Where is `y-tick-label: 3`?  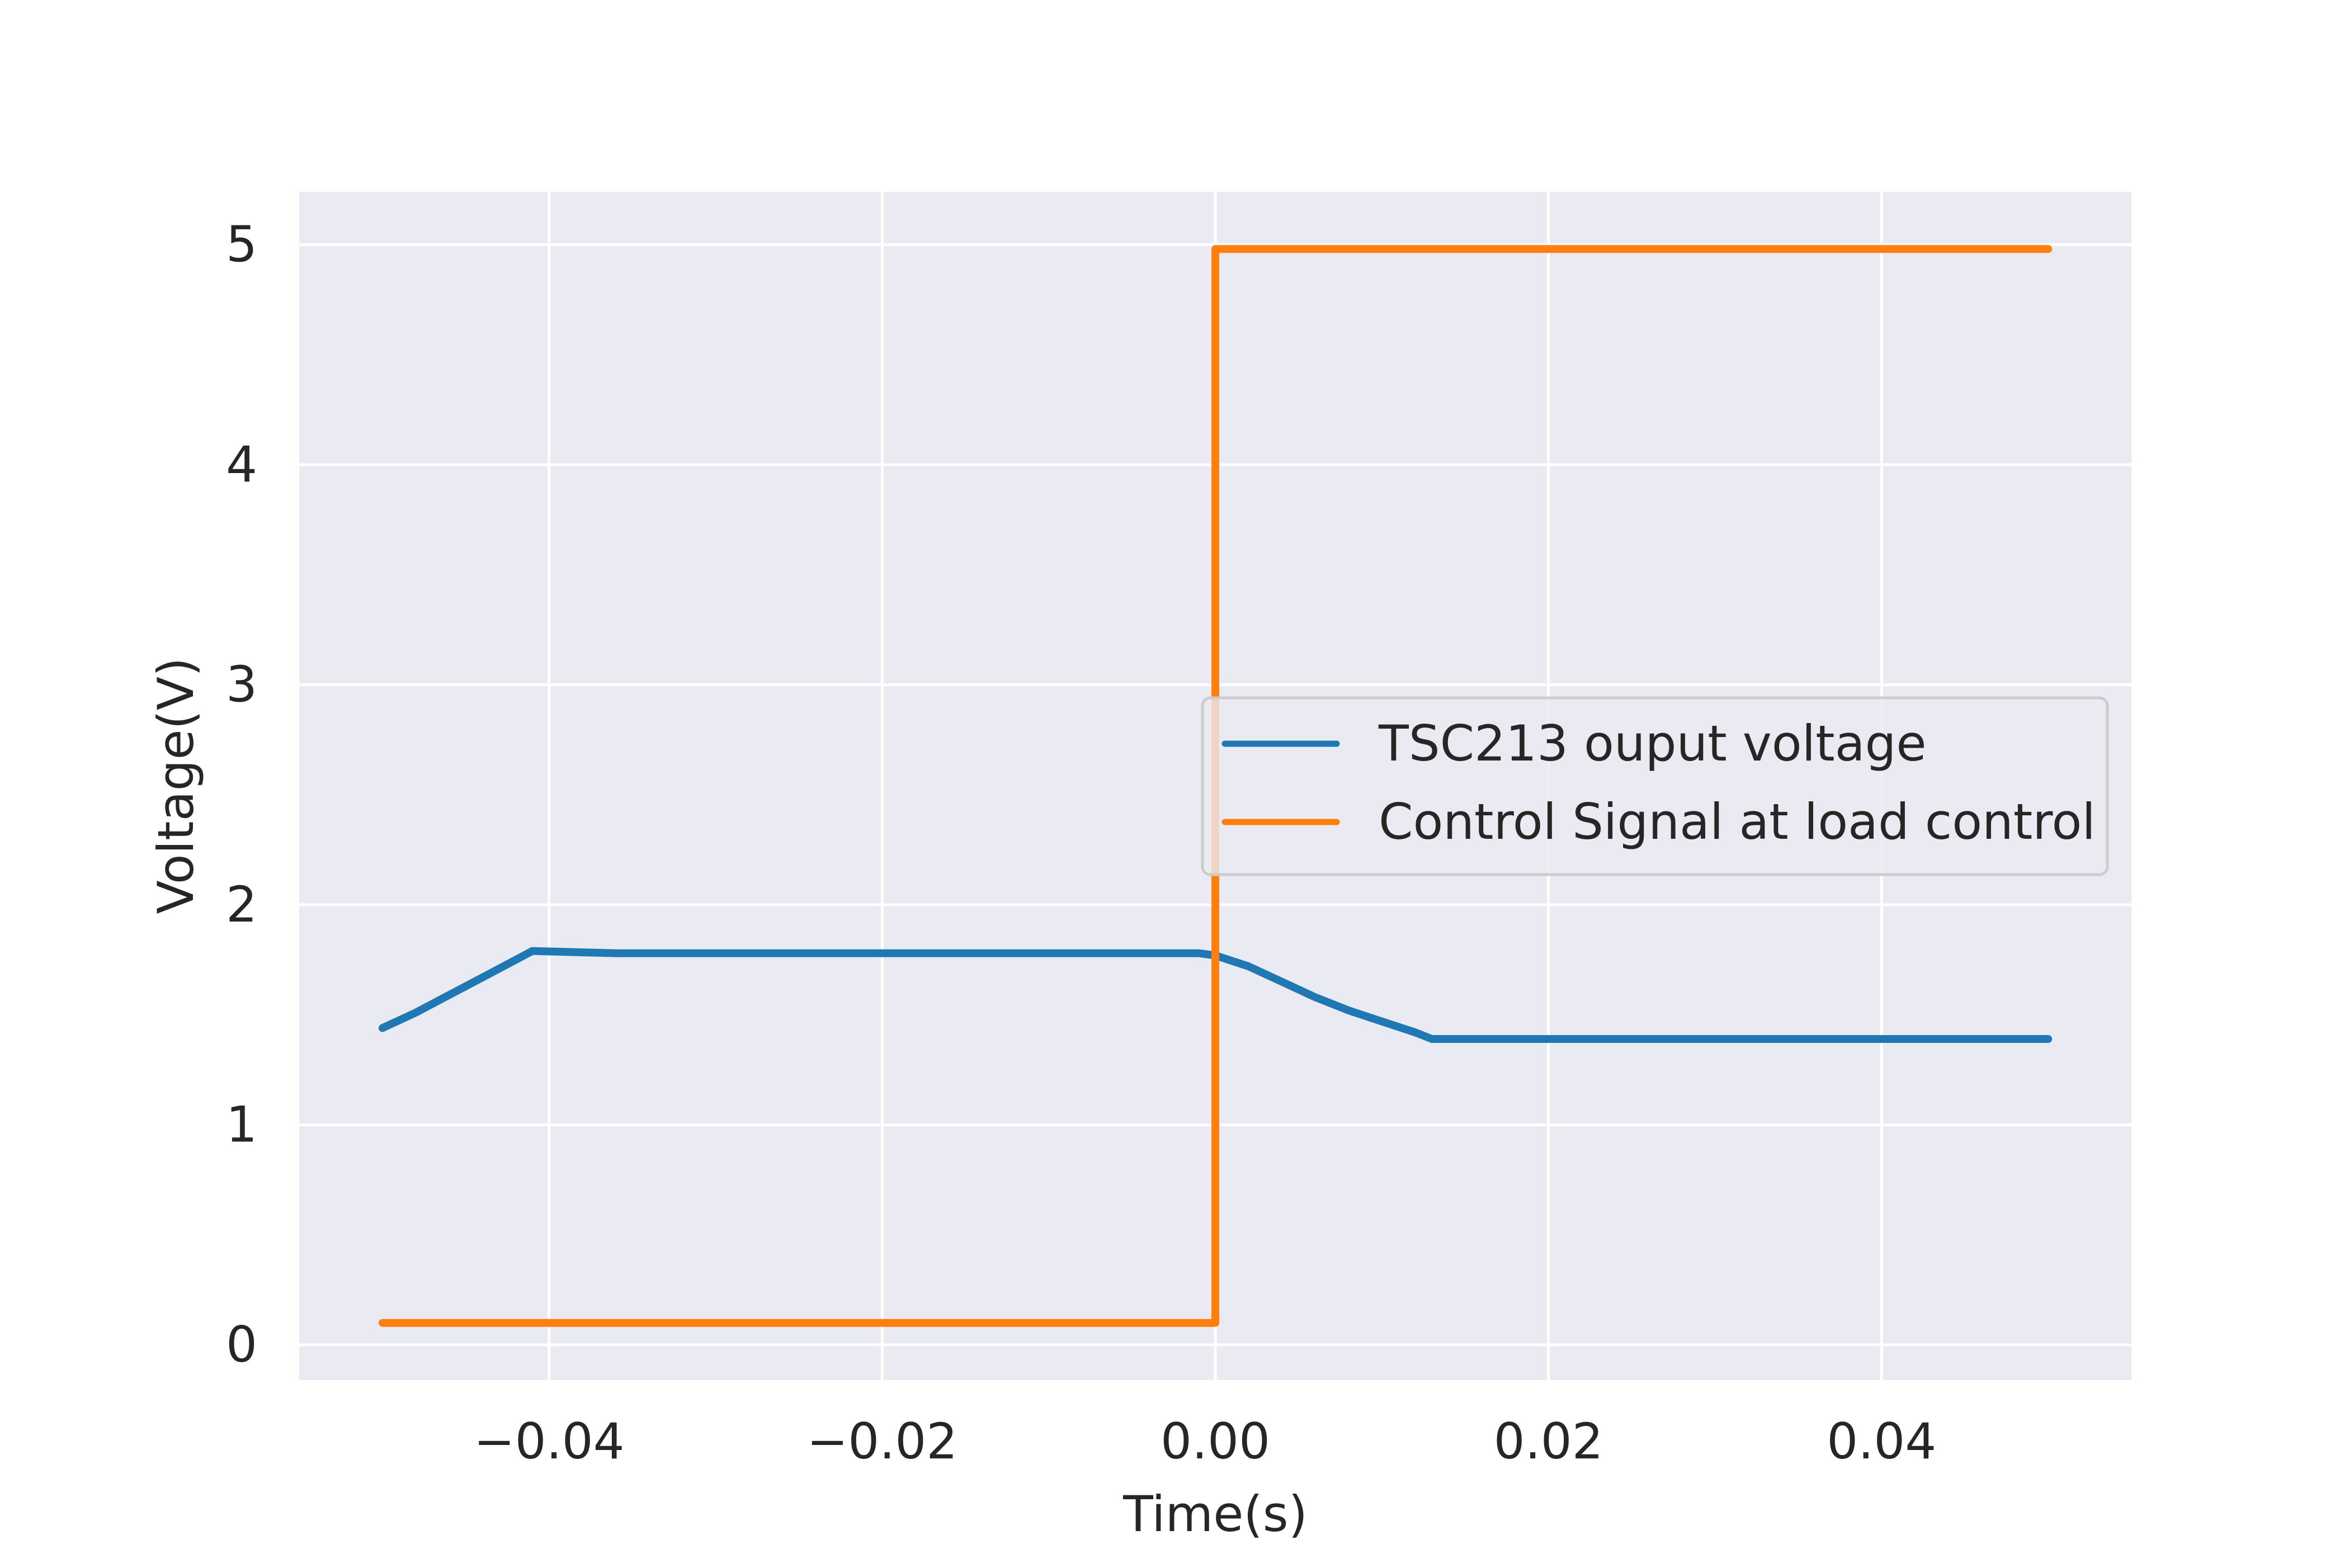
y-tick-label: 3 is located at coordinates (241, 684).